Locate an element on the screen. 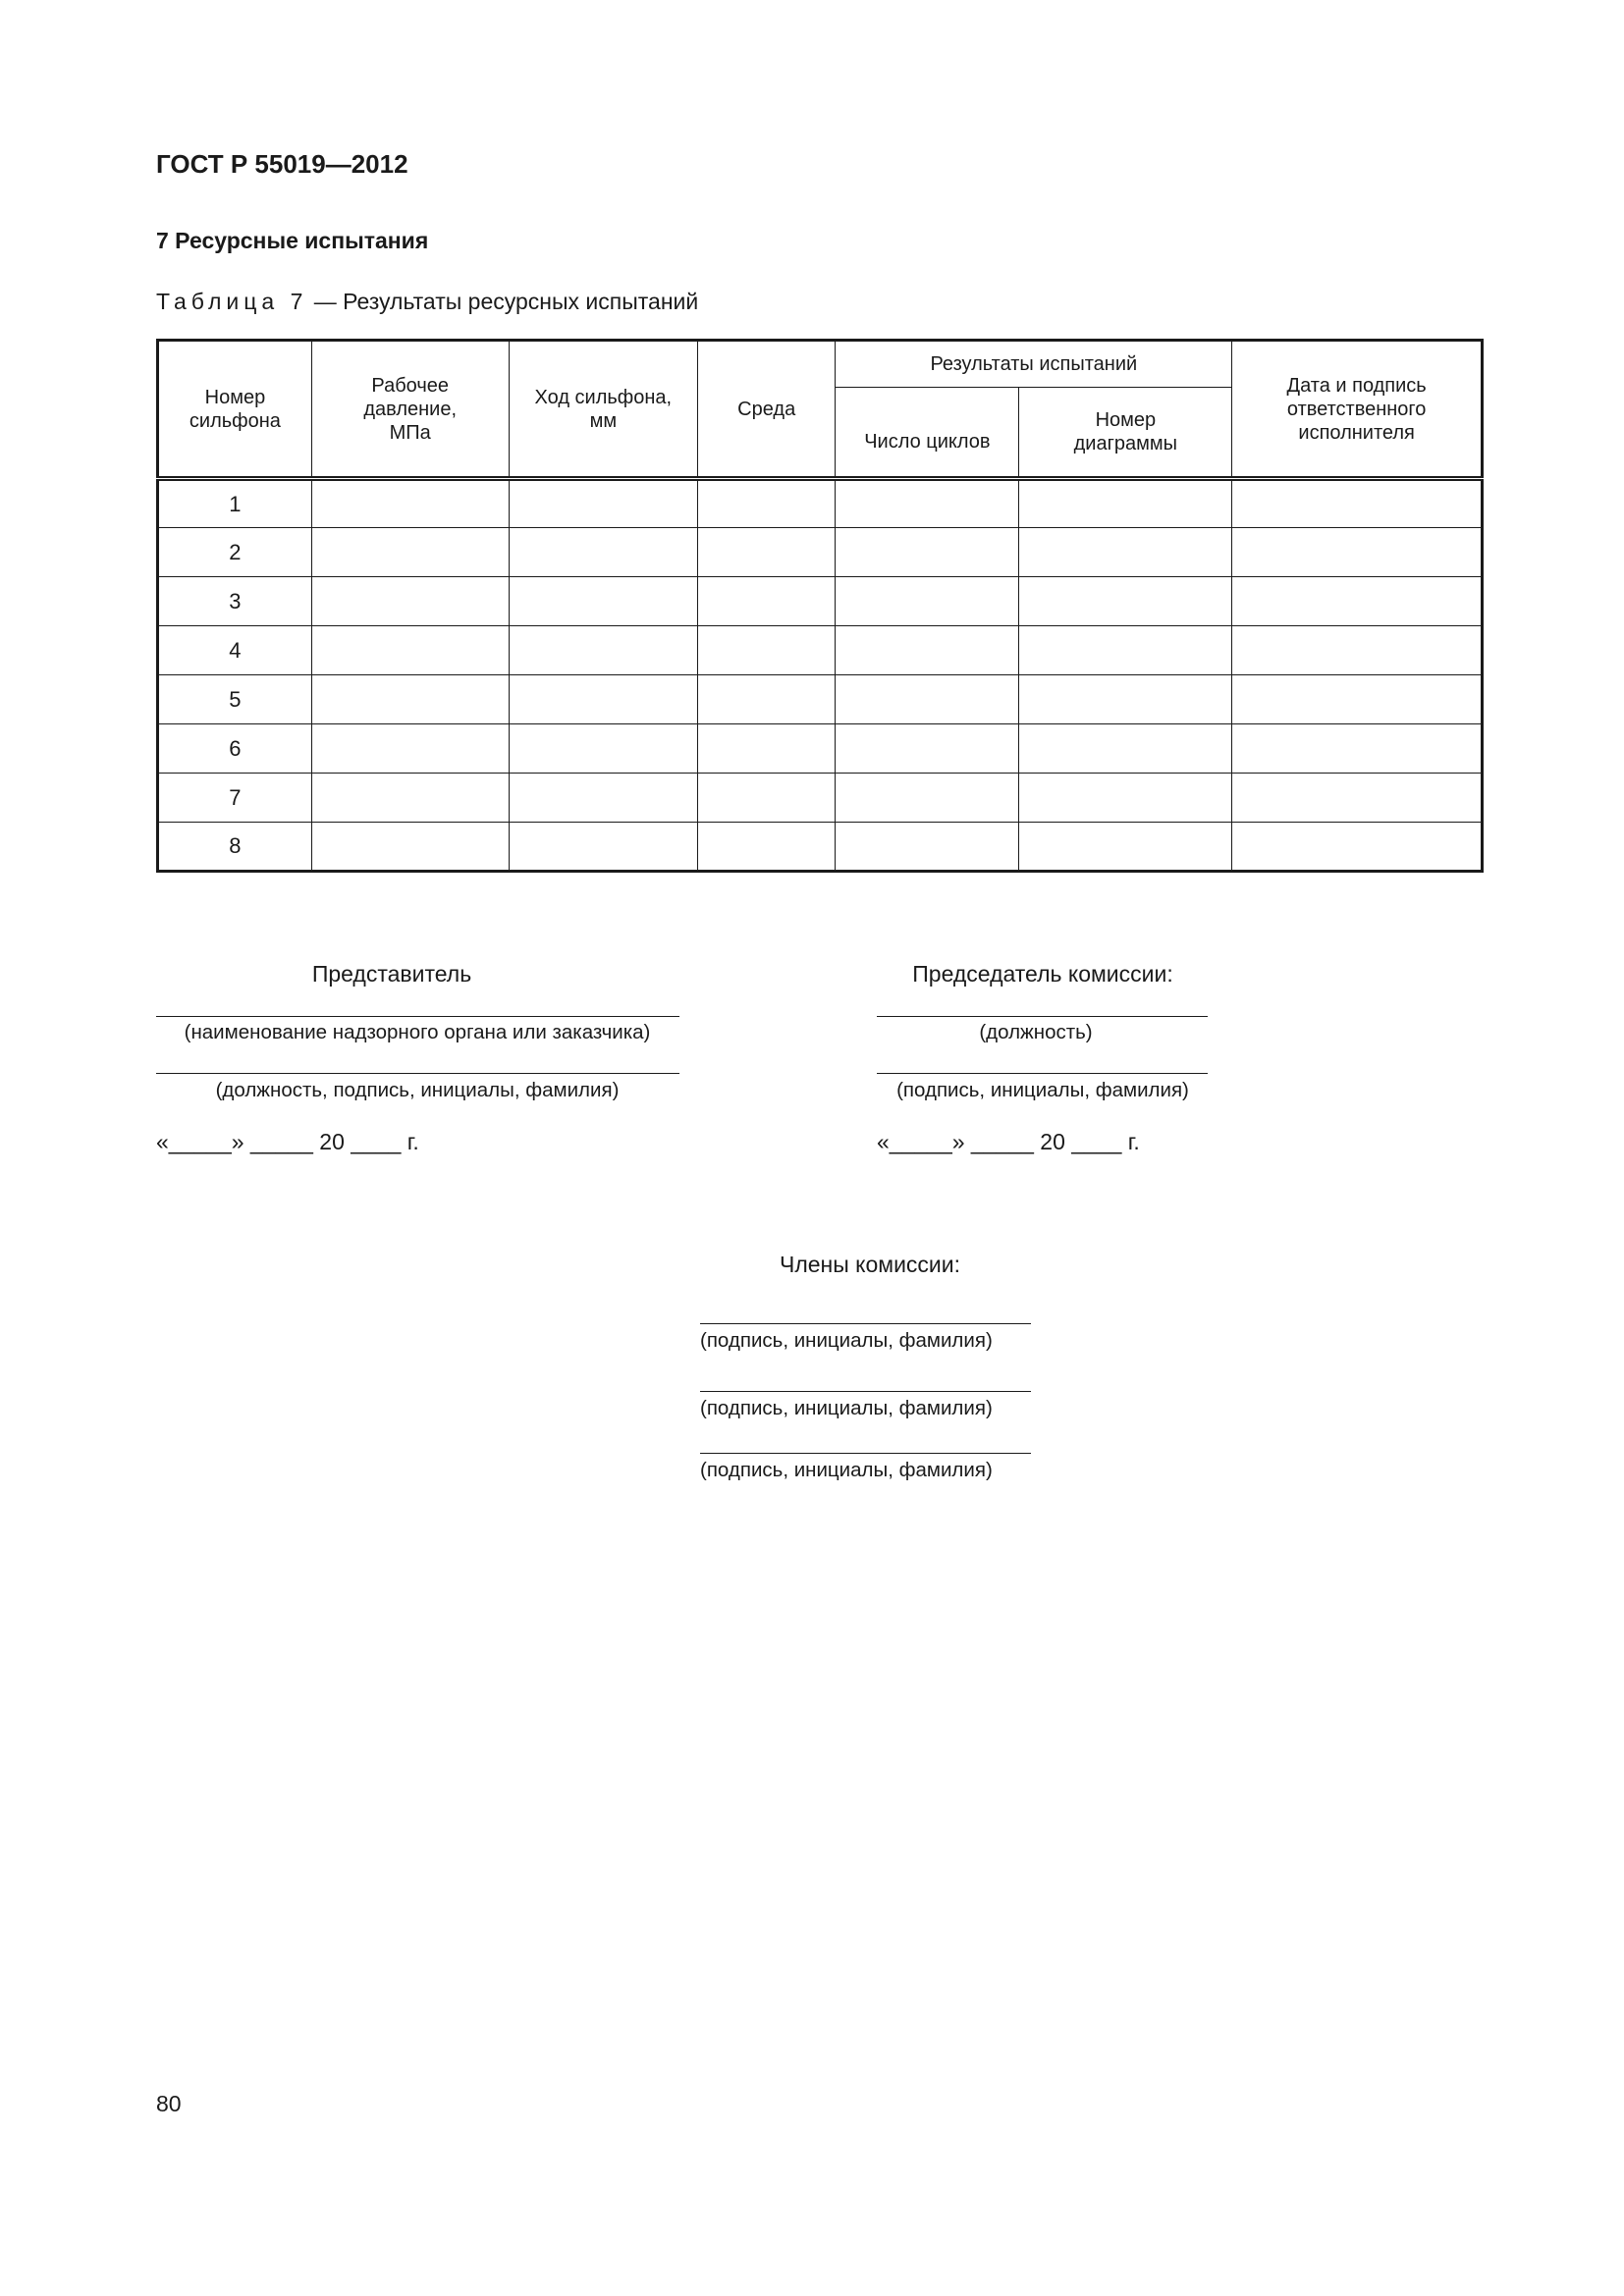 This screenshot has width=1624, height=2296. chairman-date: «_____» _____ 20 ____ г. is located at coordinates (1008, 1141).